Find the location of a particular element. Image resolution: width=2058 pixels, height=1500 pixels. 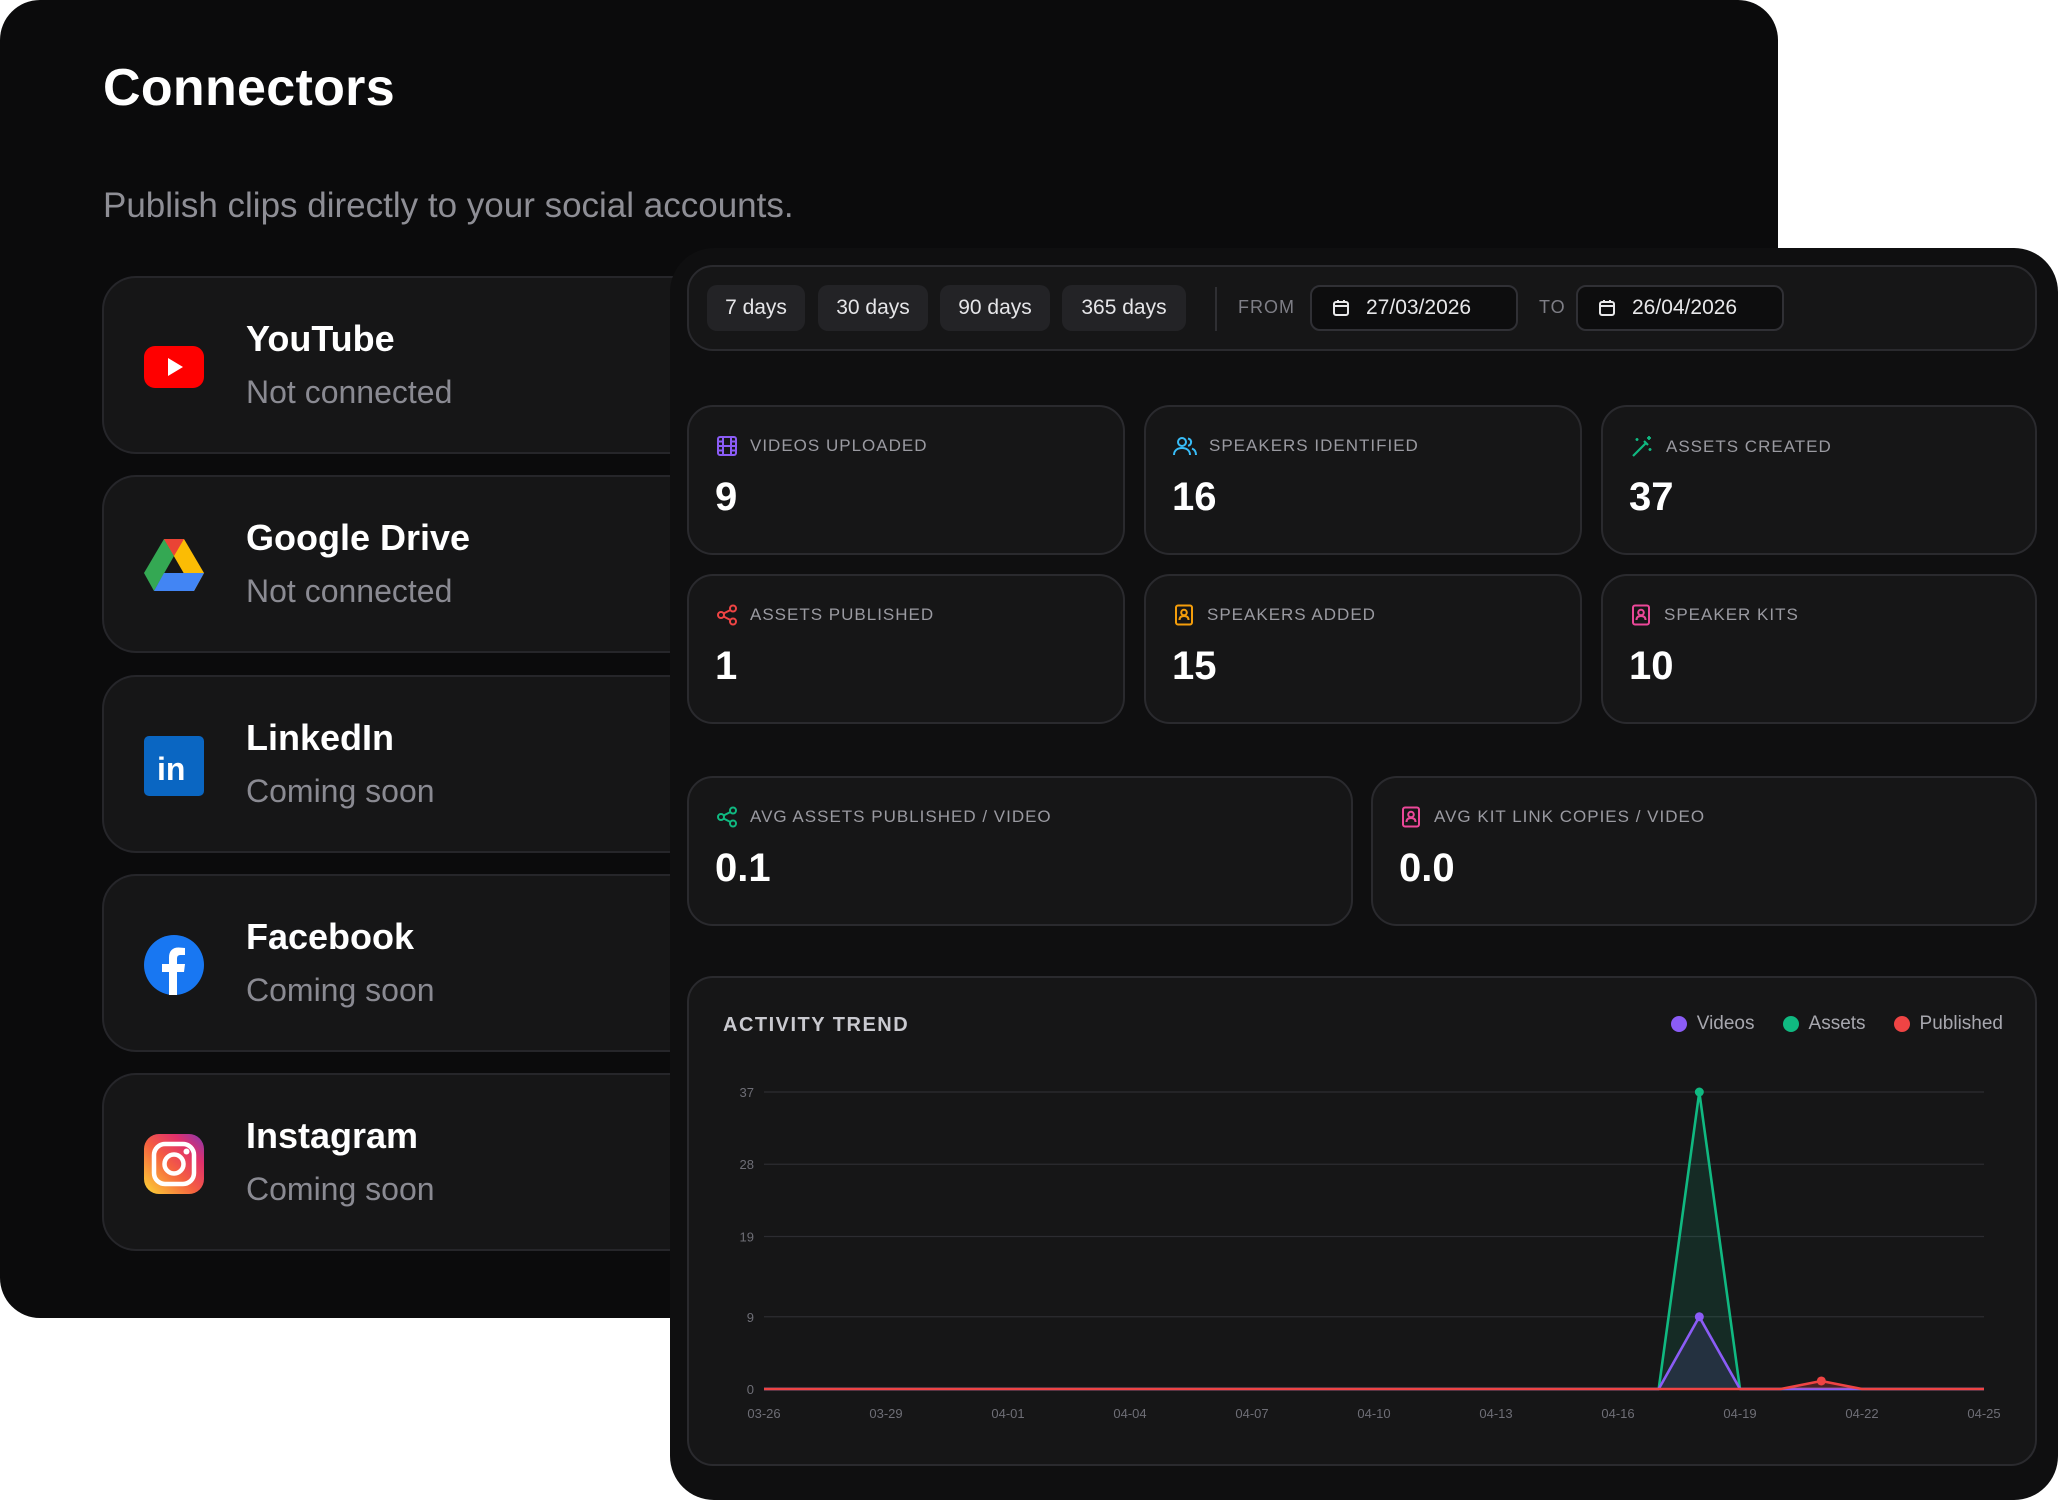

stat-value: 1 is located at coordinates (726, 666).